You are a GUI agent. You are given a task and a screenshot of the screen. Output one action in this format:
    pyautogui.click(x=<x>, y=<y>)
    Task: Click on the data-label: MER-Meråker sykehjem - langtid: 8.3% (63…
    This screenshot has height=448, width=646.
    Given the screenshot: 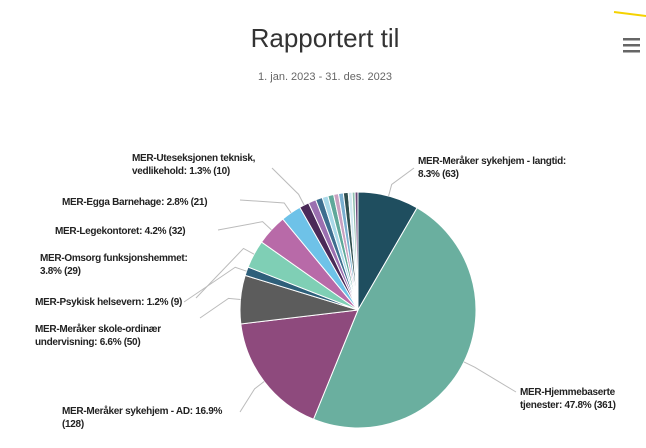 What is the action you would take?
    pyautogui.click(x=492, y=168)
    